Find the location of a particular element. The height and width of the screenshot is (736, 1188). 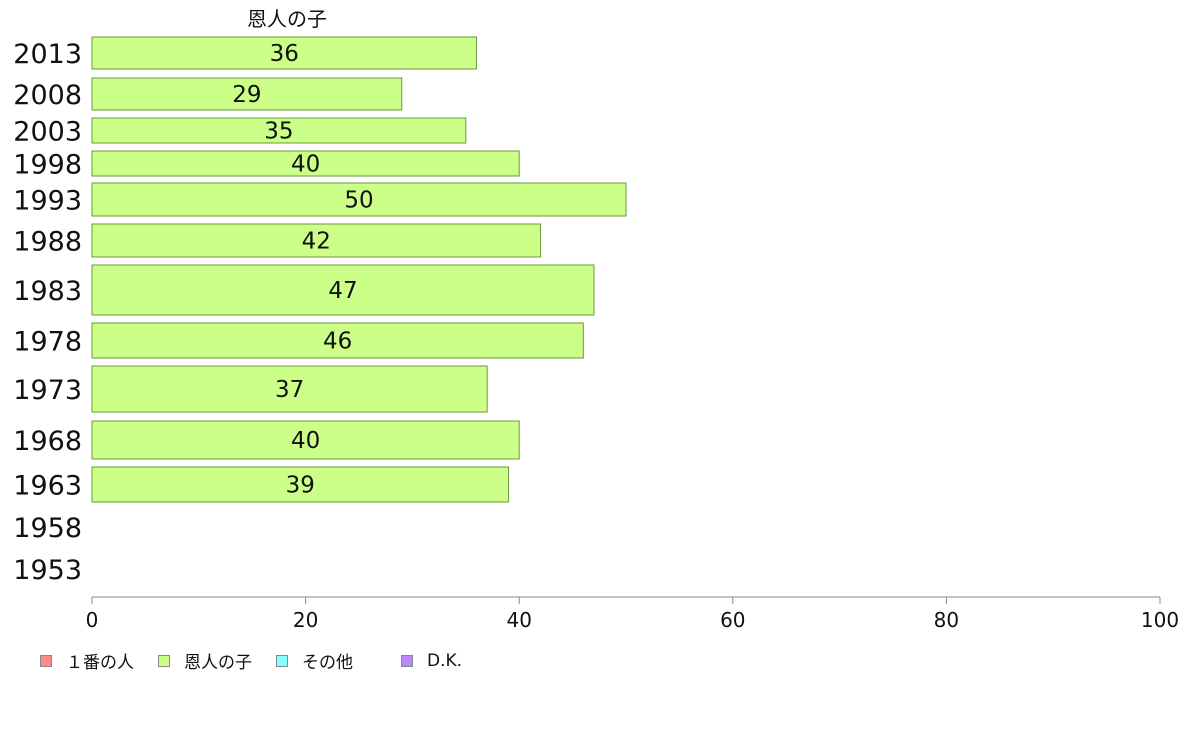

bar-value-label: 35 is located at coordinates (278, 132).